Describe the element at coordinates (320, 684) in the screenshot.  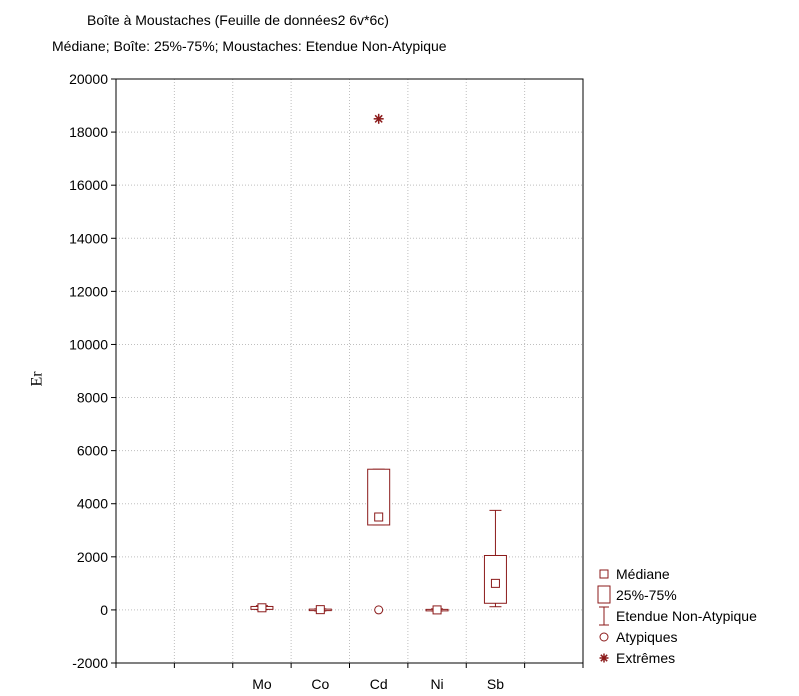
I see `x-tick-label-co: Co` at that location.